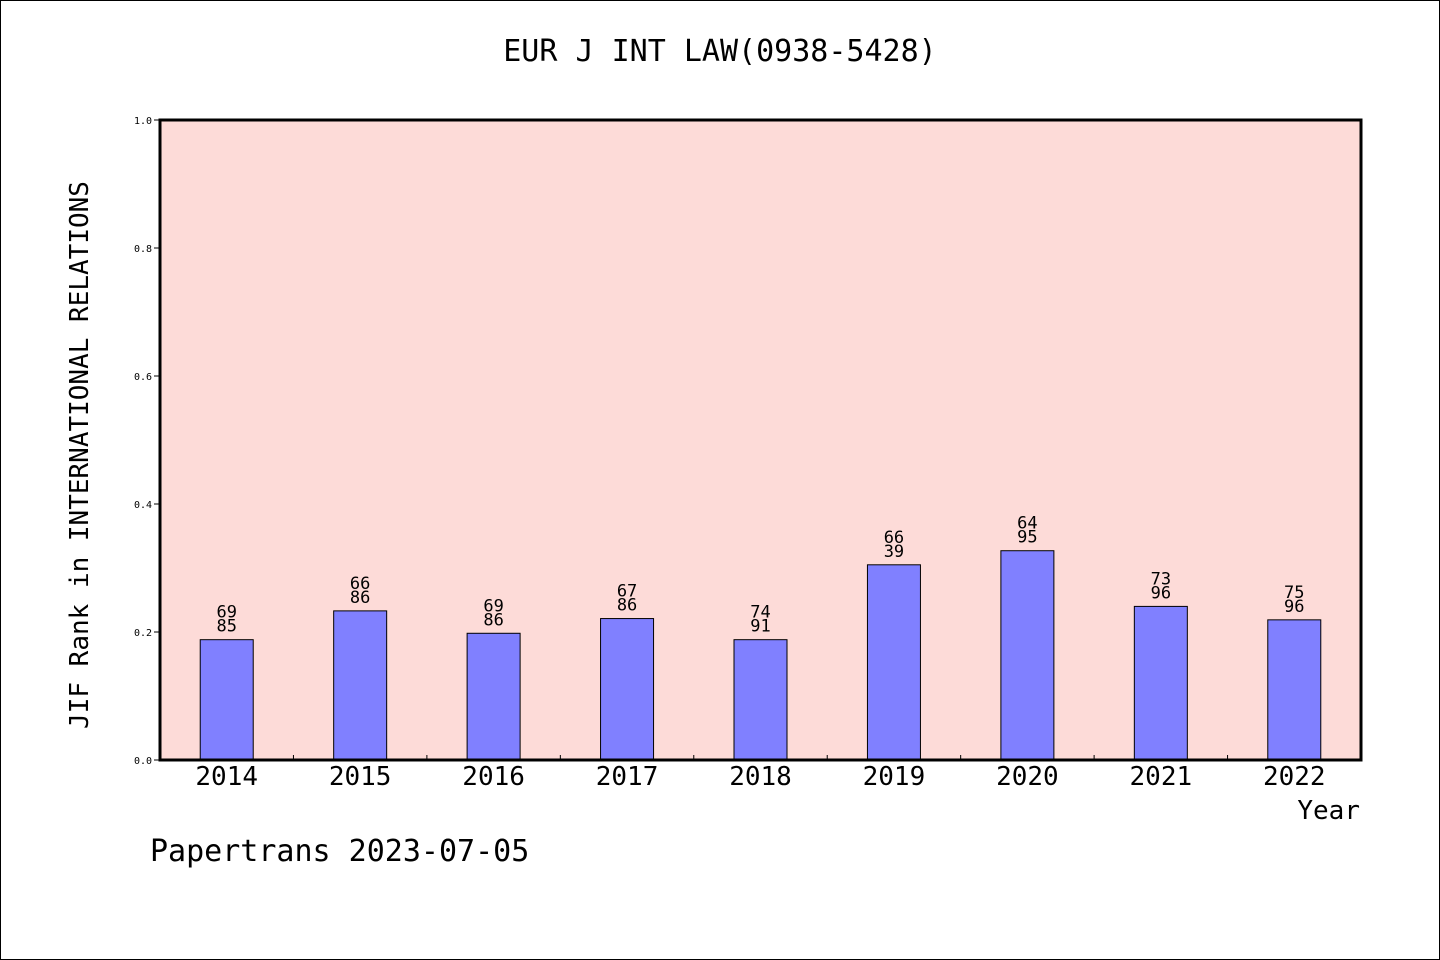 This screenshot has height=960, width=1440. Describe the element at coordinates (340, 851) in the screenshot. I see `footer-watermark: Papertrans 2023-07-05` at that location.